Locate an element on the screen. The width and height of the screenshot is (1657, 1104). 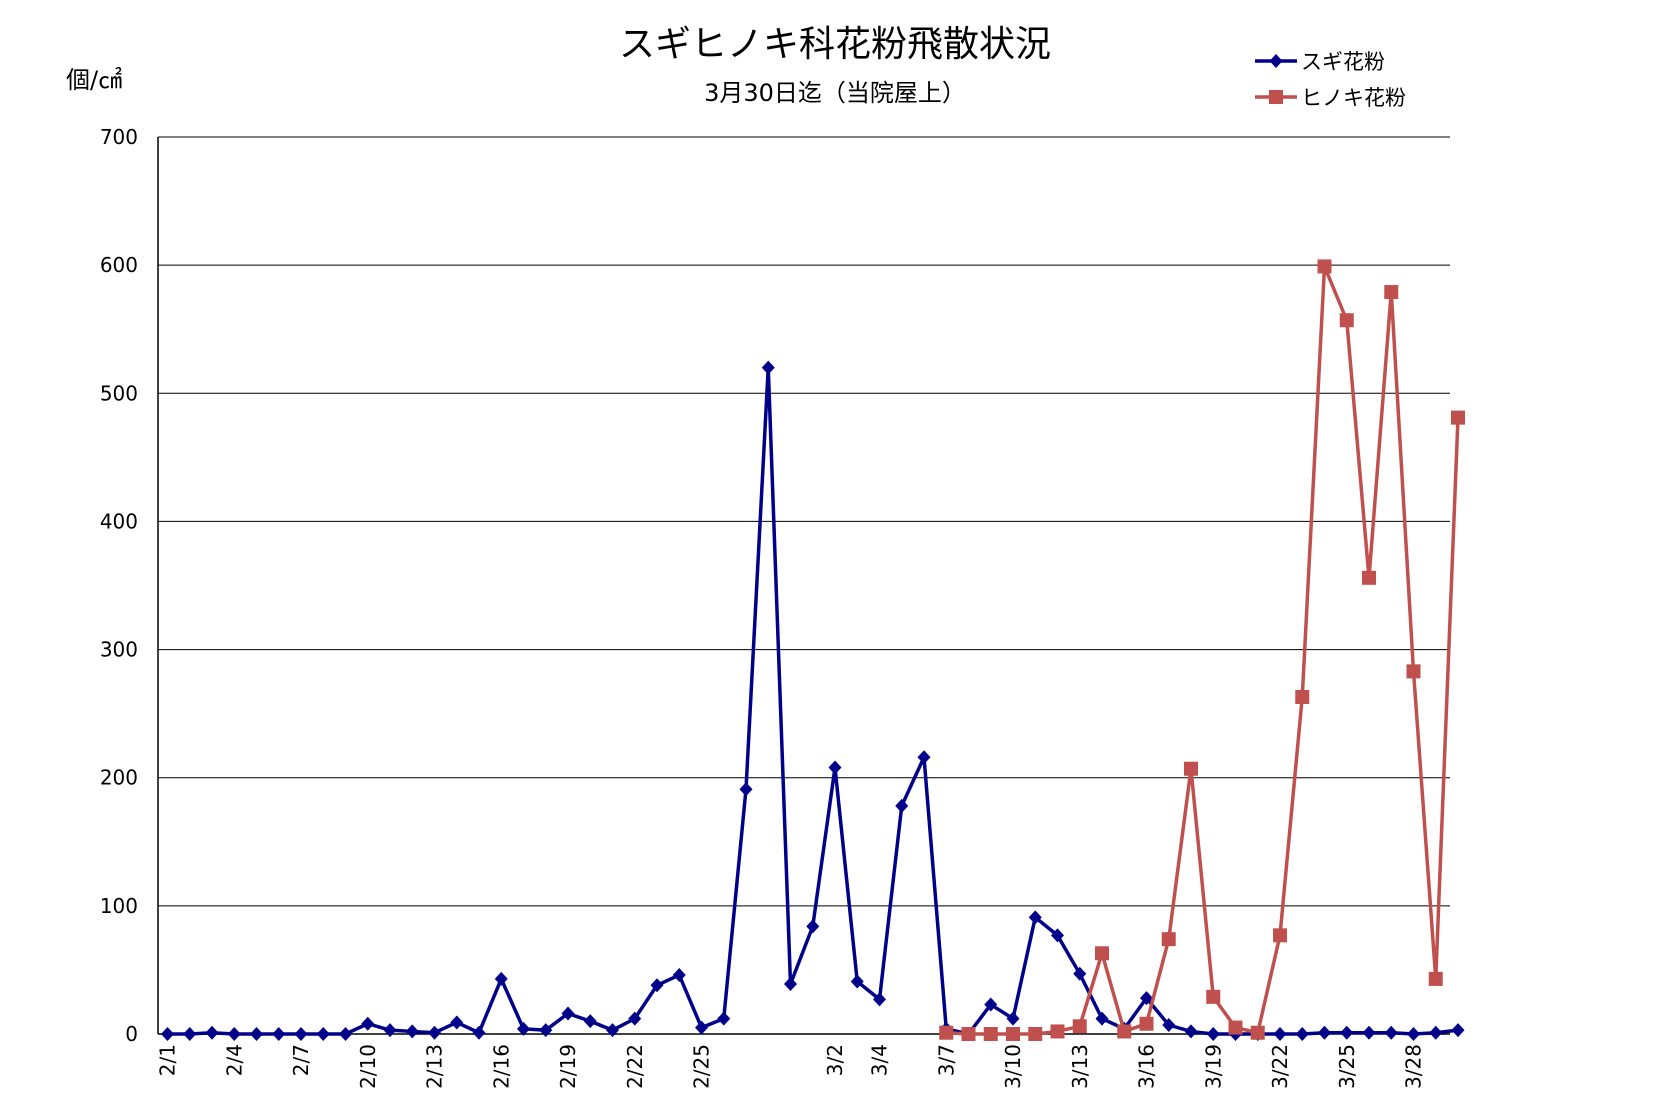
x-tick-label-2-16: 2/16 is located at coordinates (501, 1066).